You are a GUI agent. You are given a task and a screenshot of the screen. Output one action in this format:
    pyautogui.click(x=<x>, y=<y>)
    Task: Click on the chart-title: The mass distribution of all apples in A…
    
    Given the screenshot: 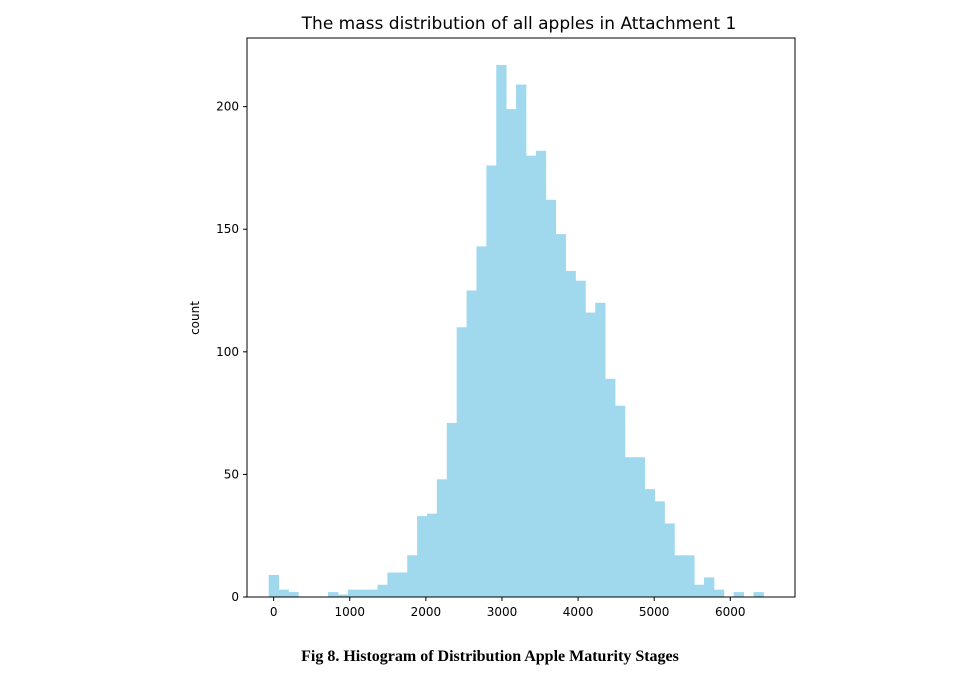 What is the action you would take?
    pyautogui.click(x=519, y=24)
    